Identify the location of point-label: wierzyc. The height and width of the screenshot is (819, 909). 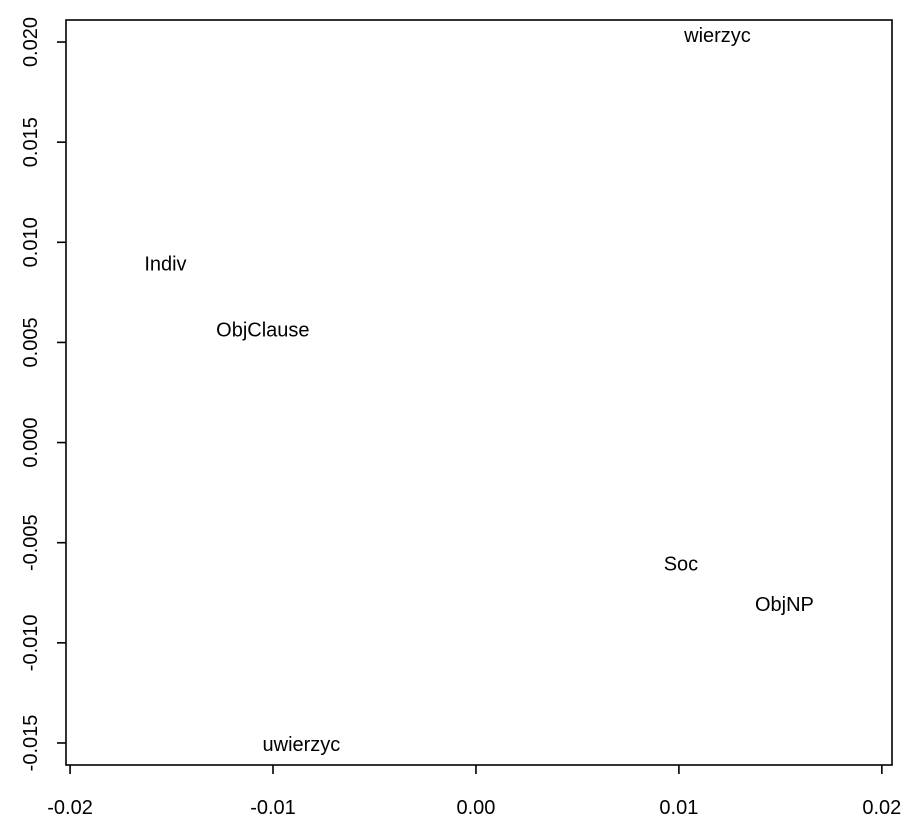
(717, 36).